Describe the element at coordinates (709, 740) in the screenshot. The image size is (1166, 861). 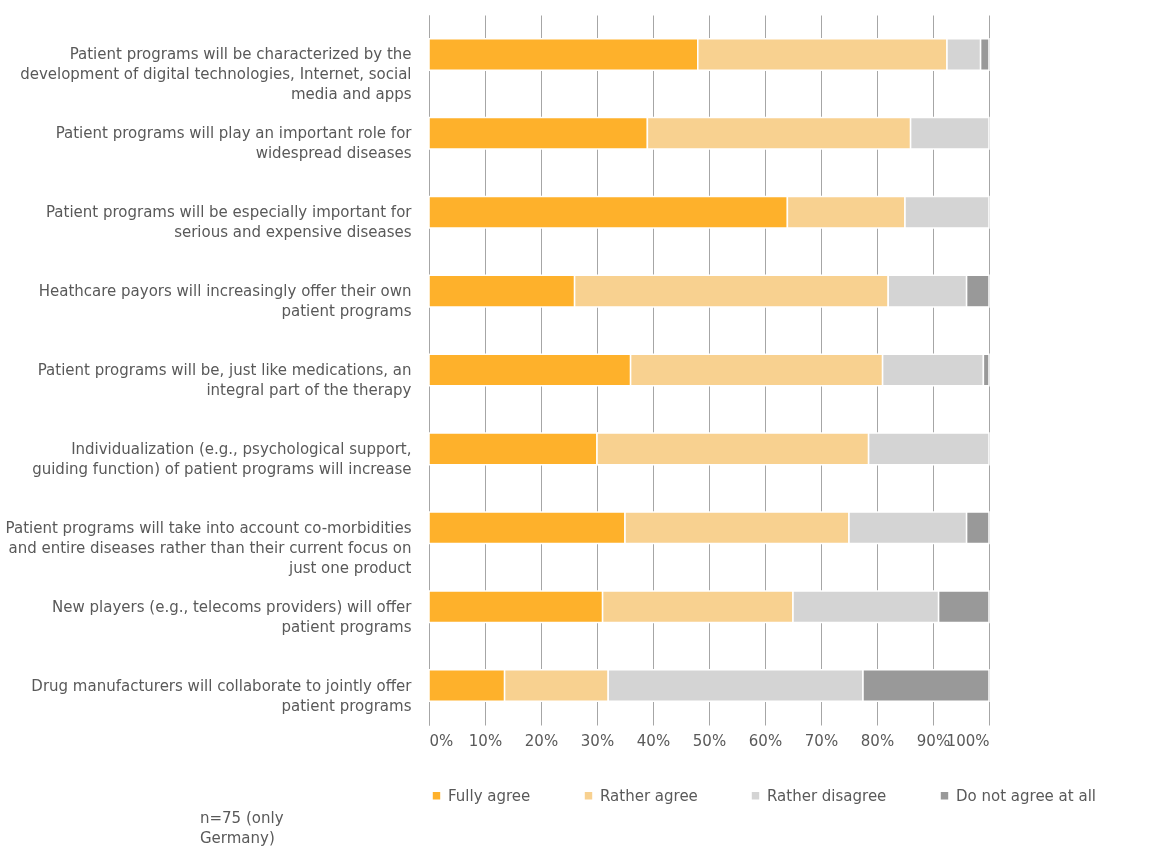
I see `x-tick-label: 50%` at that location.